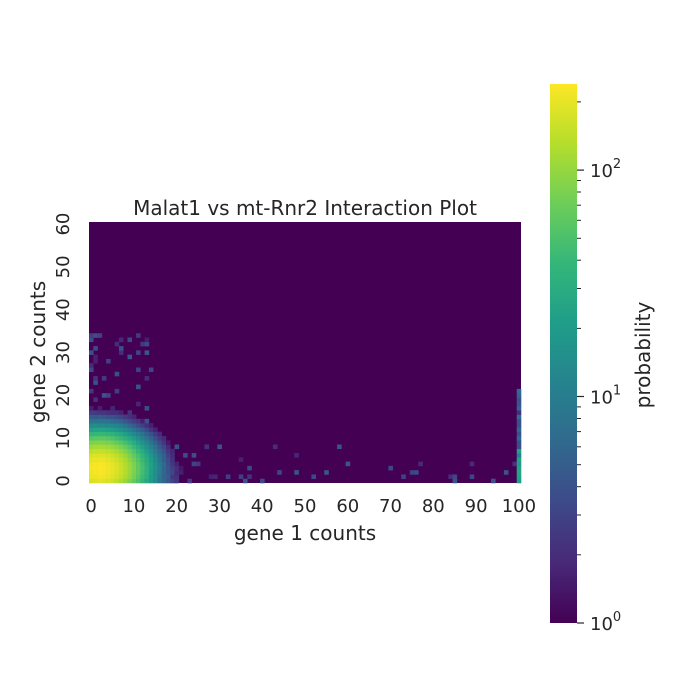 Image resolution: width=700 pixels, height=700 pixels. Describe the element at coordinates (643, 354) in the screenshot. I see `colorbar-label: probability` at that location.